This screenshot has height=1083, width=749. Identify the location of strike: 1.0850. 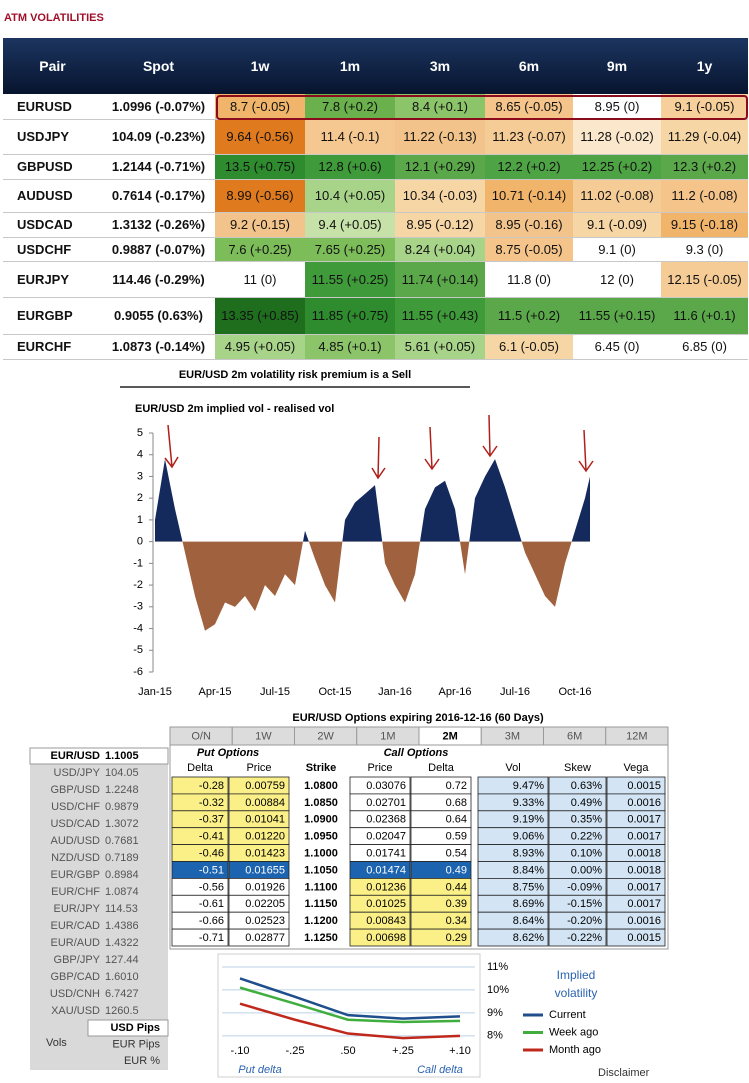
(321, 803).